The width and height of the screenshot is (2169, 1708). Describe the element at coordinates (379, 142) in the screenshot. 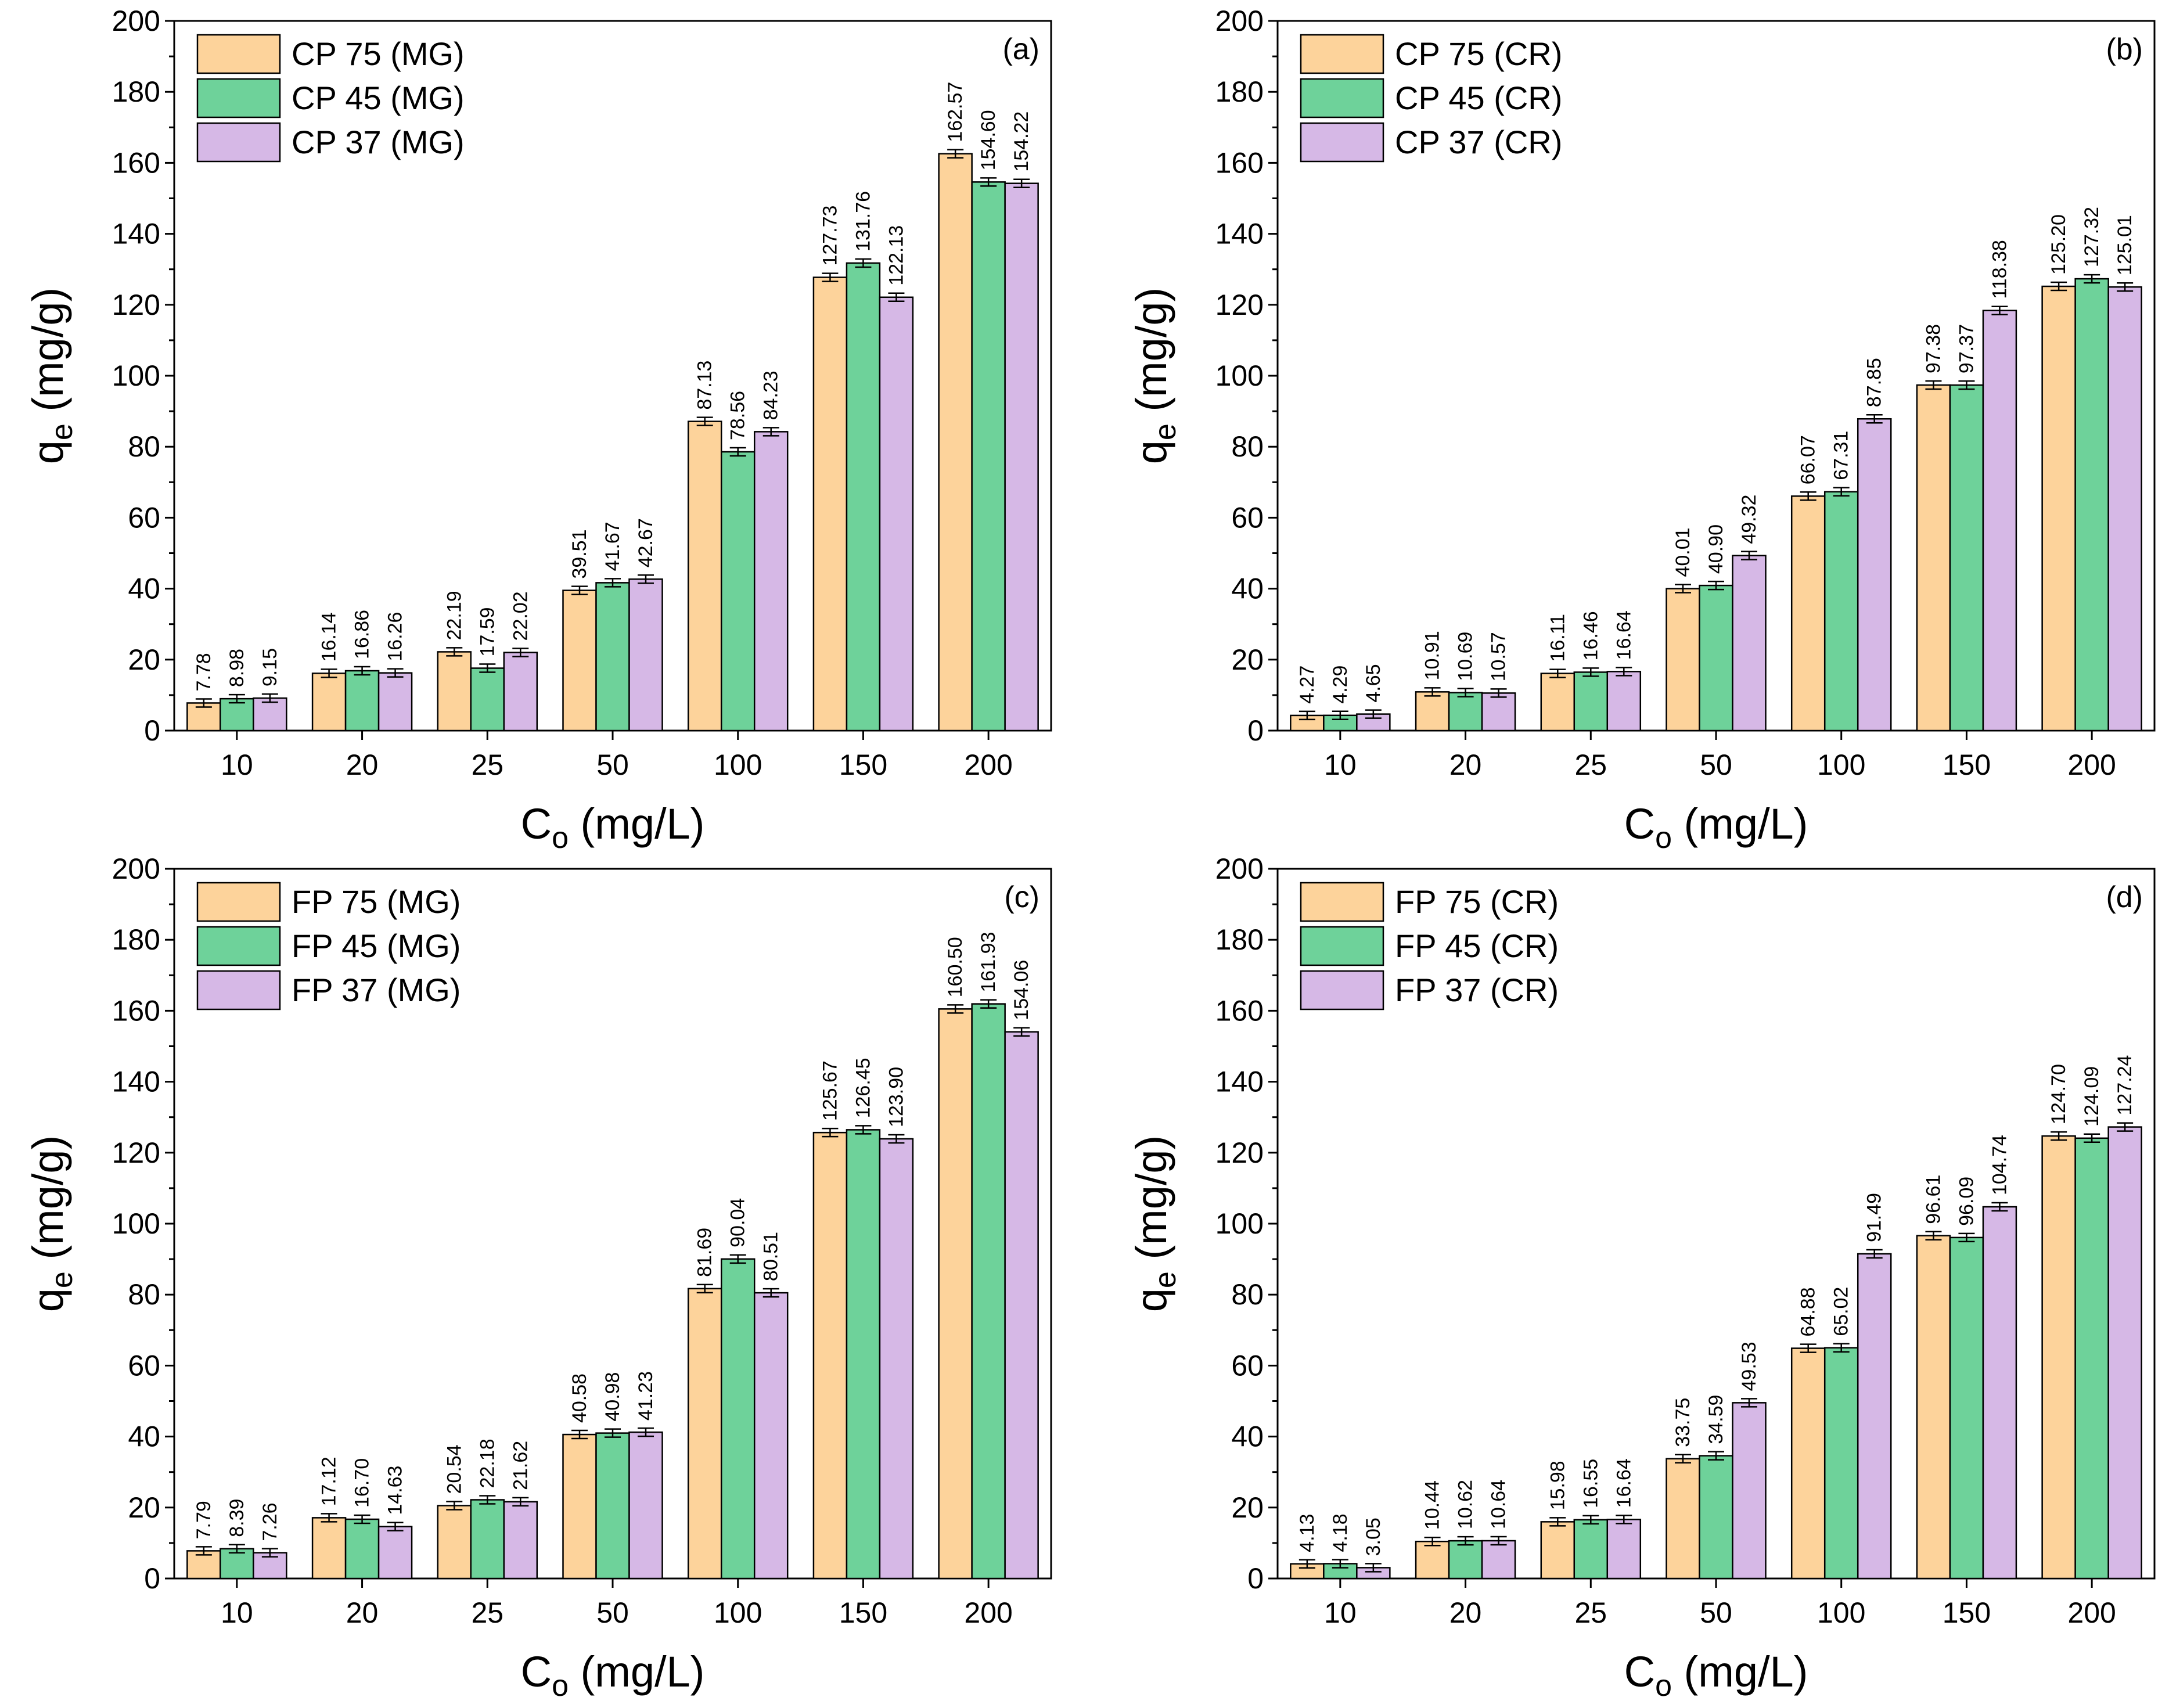

I see `legend-label: CP 37 (MG)` at that location.